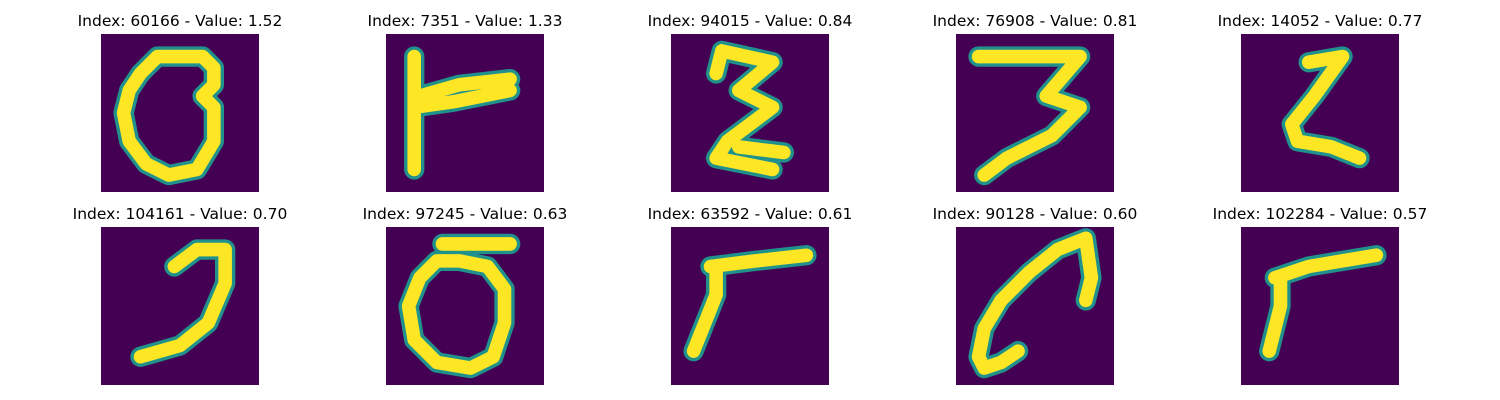  Describe the element at coordinates (465, 214) in the screenshot. I see `panel-title: Index: 97245 - Value: 0.63` at that location.